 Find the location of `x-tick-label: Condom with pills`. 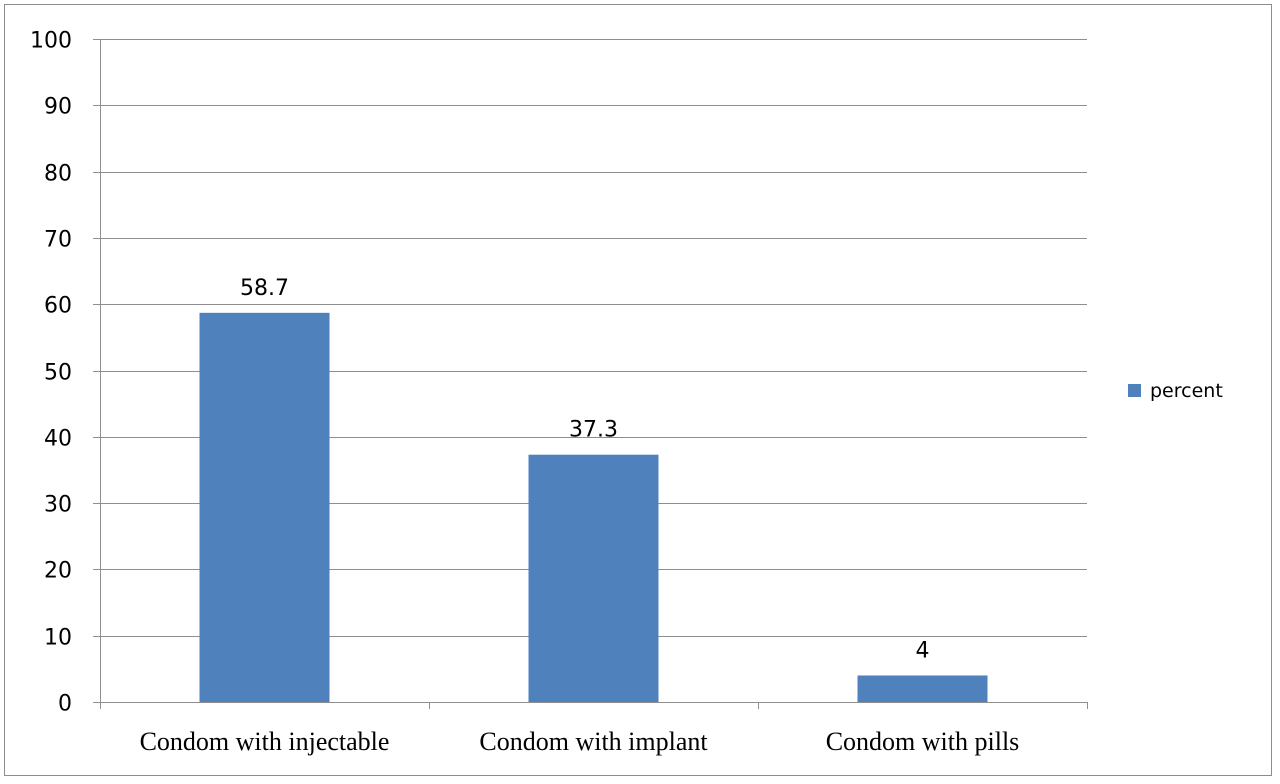

x-tick-label: Condom with pills is located at coordinates (923, 741).